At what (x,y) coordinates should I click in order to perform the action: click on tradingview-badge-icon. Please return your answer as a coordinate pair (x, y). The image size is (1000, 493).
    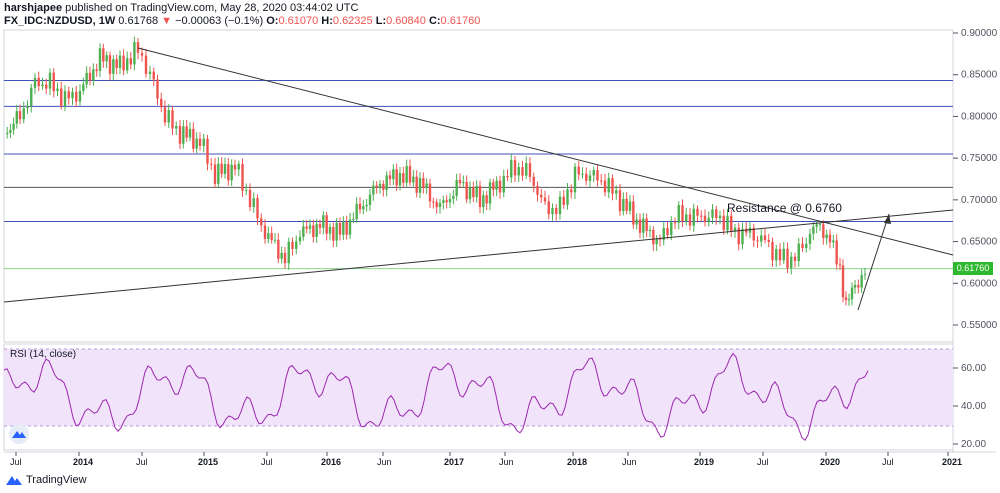
    Looking at the image, I should click on (19, 434).